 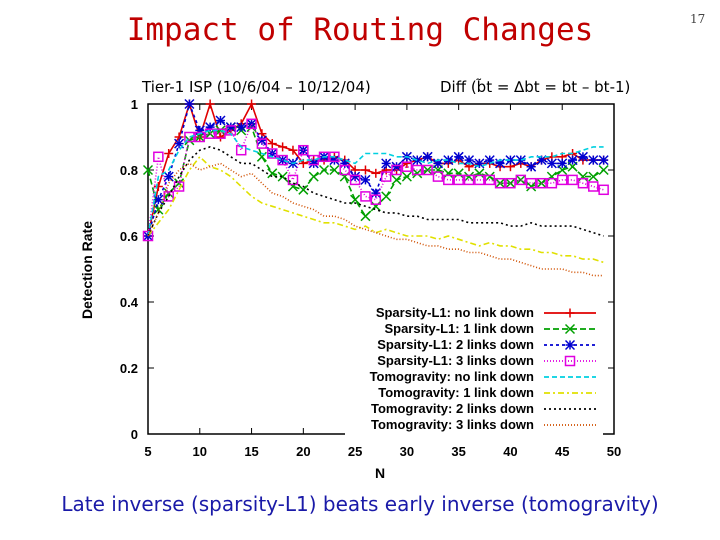 What do you see at coordinates (355, 451) in the screenshot?
I see `x-tick-label: 25` at bounding box center [355, 451].